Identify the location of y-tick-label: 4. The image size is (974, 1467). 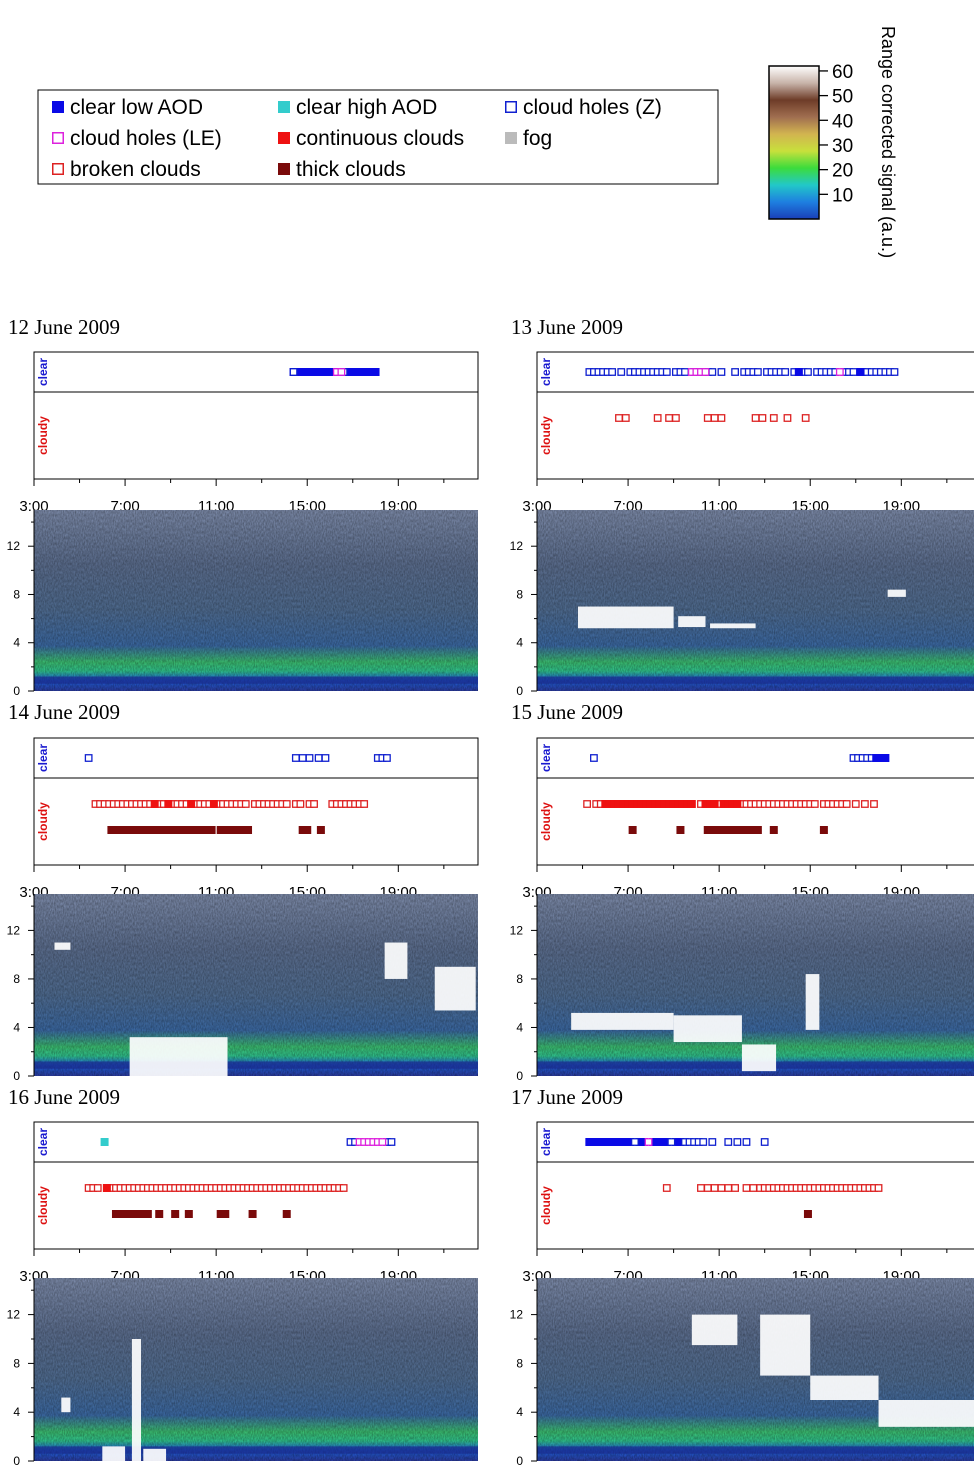
(16, 643).